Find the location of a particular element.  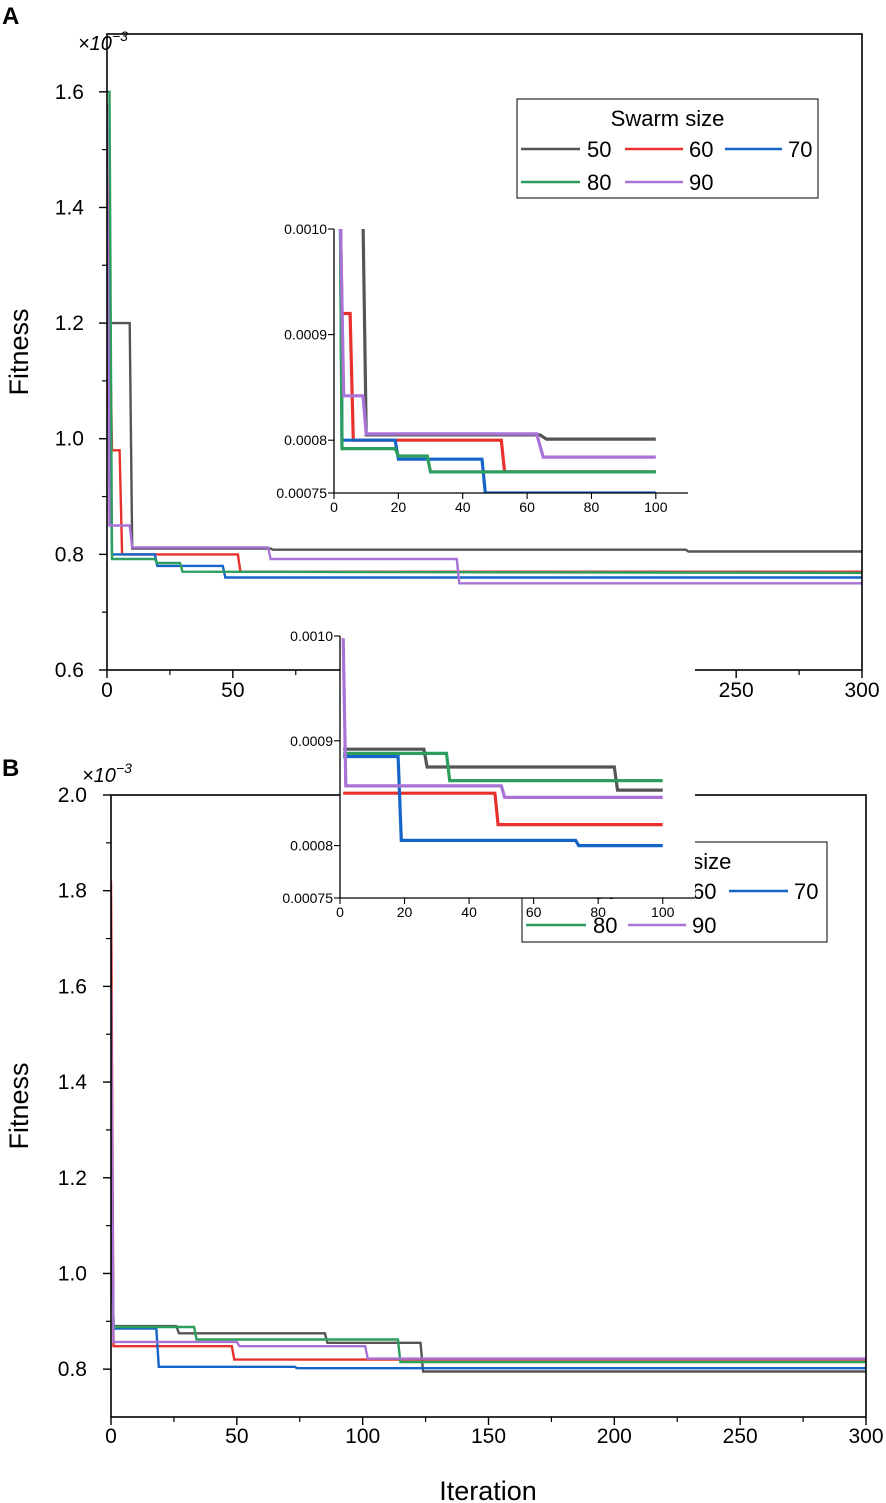

panel-label: B is located at coordinates (10, 768).